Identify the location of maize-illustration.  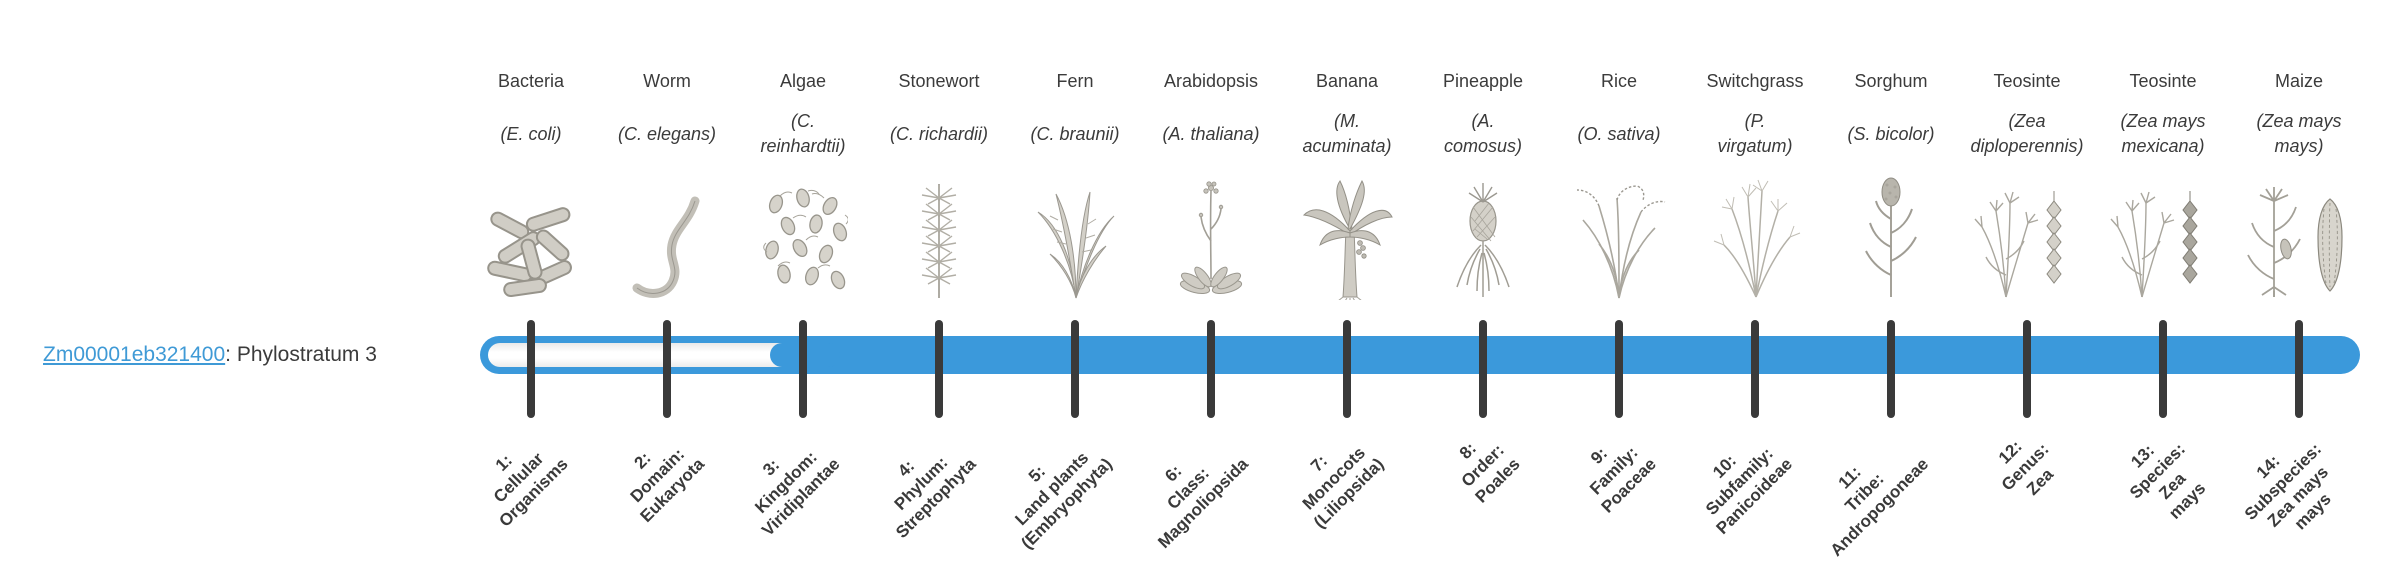
(2299, 235).